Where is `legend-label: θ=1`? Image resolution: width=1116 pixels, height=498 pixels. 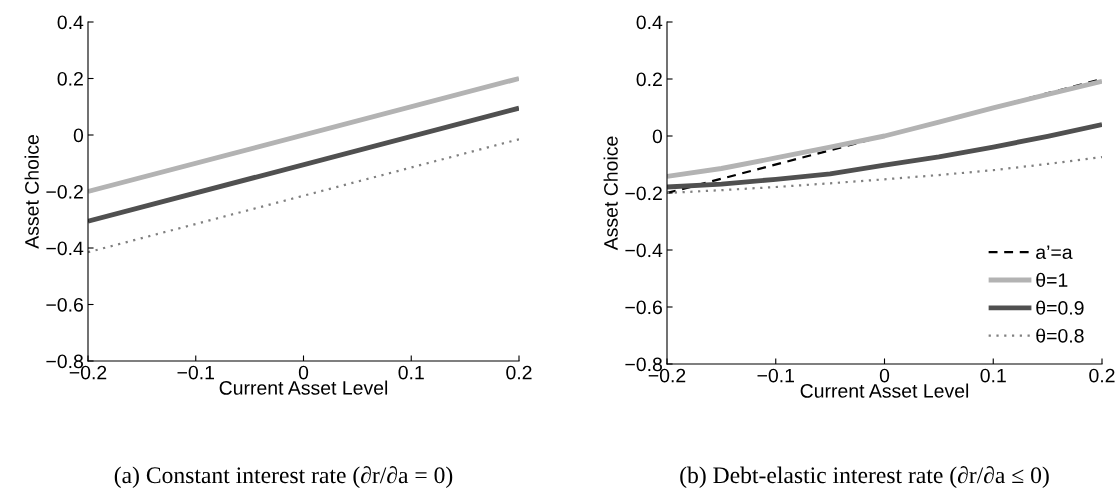 legend-label: θ=1 is located at coordinates (1052, 279).